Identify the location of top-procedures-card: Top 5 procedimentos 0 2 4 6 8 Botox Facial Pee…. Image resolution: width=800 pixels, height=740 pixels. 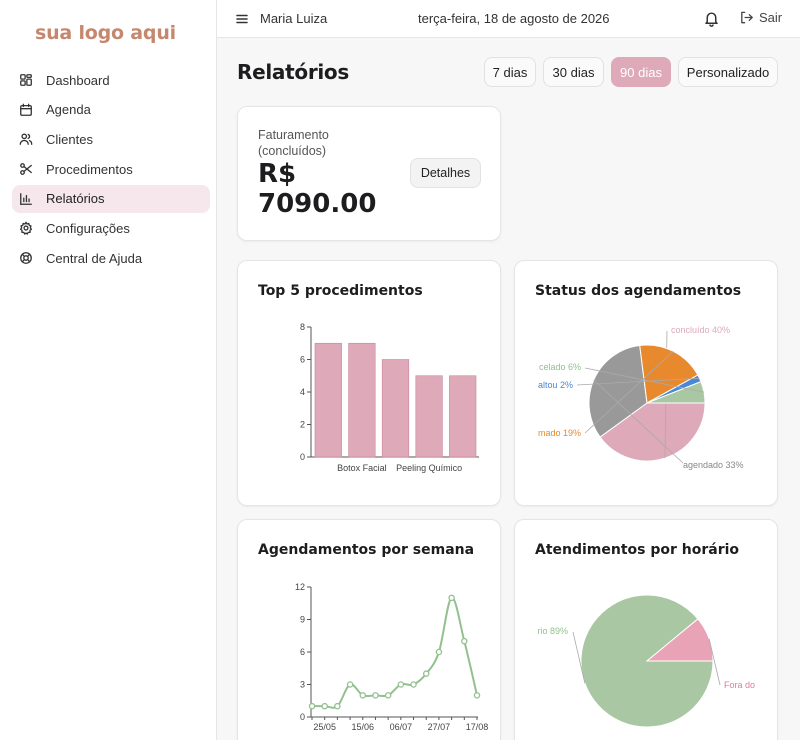
(369, 383).